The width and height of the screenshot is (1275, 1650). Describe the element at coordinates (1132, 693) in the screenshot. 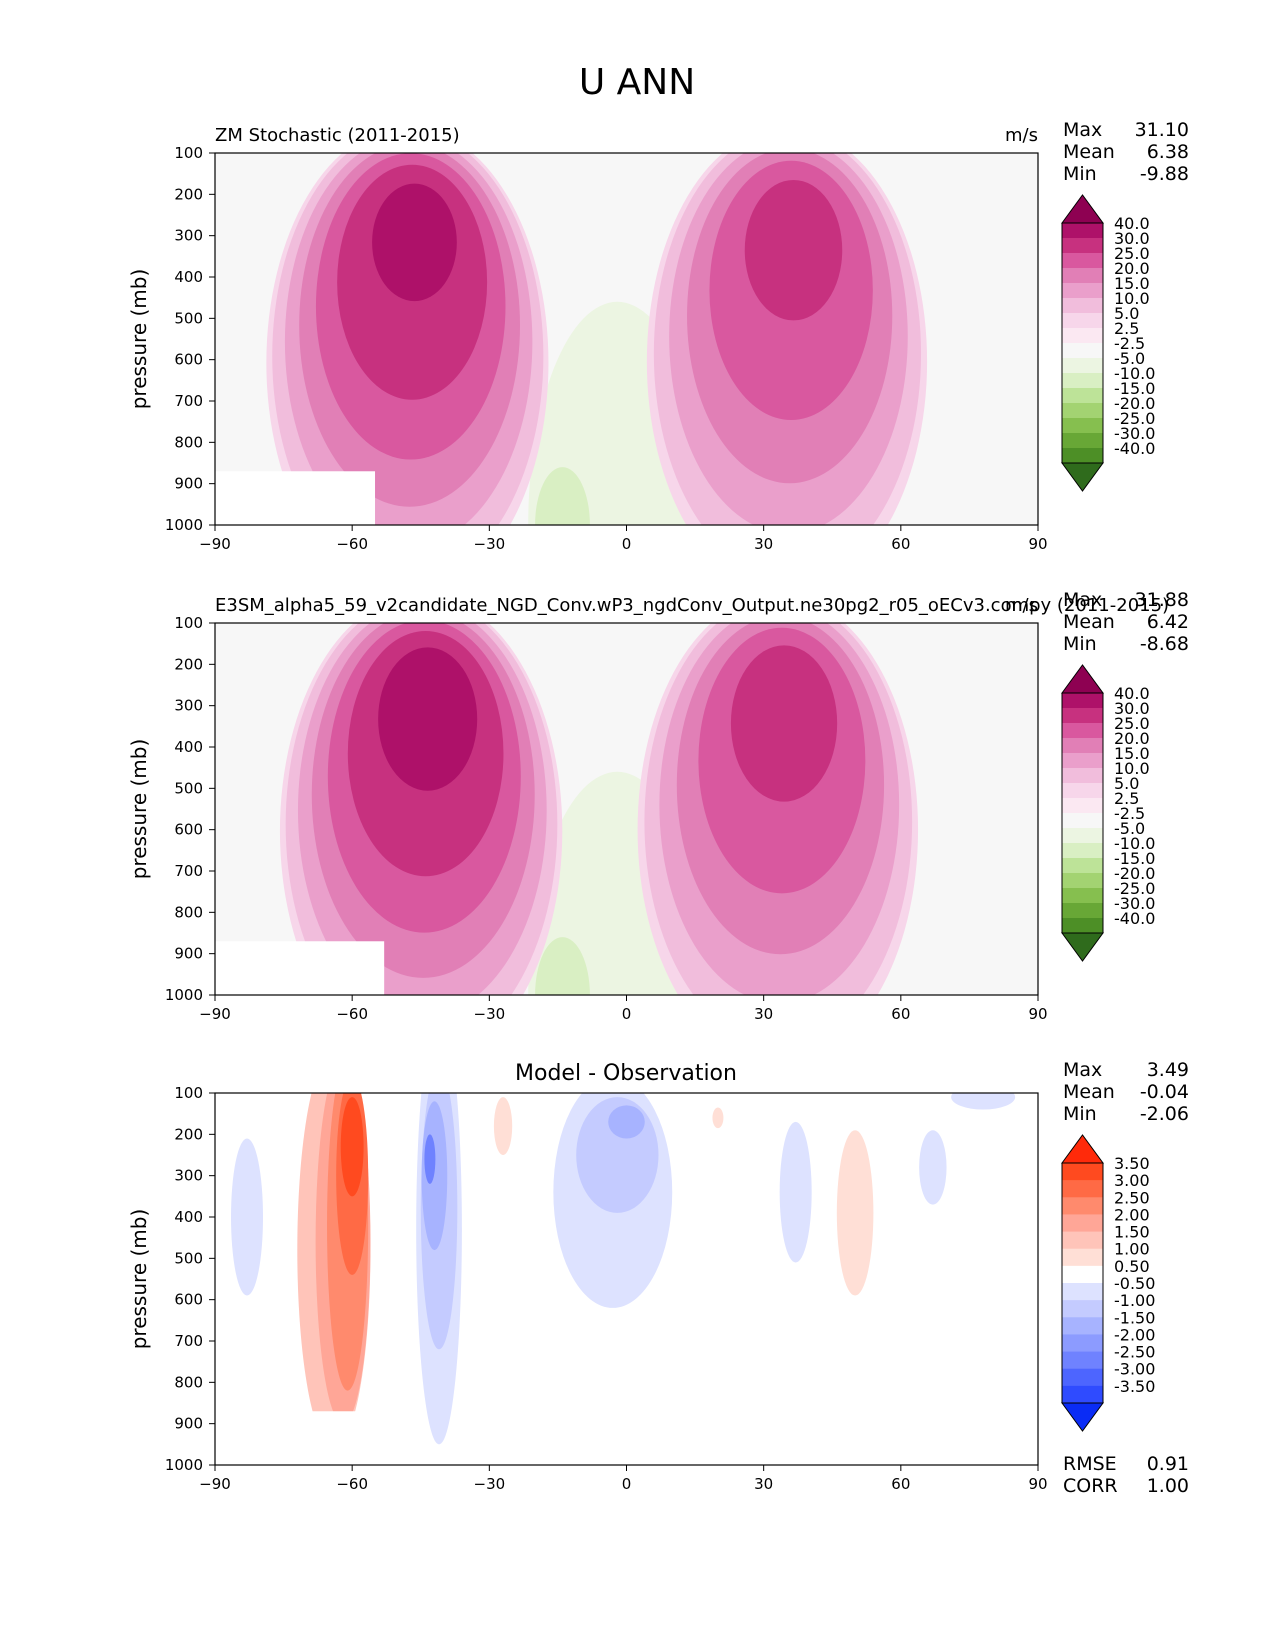

I see `colorbar-label: 40.0` at that location.